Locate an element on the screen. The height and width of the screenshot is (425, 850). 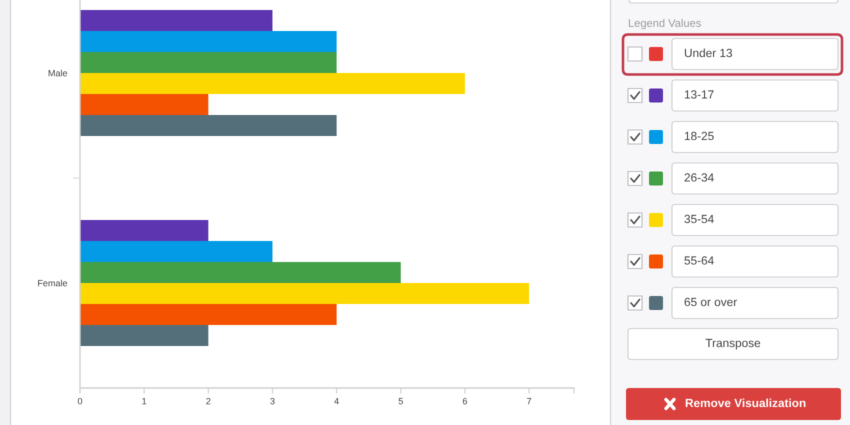
x-tick-label: 4 is located at coordinates (336, 401).